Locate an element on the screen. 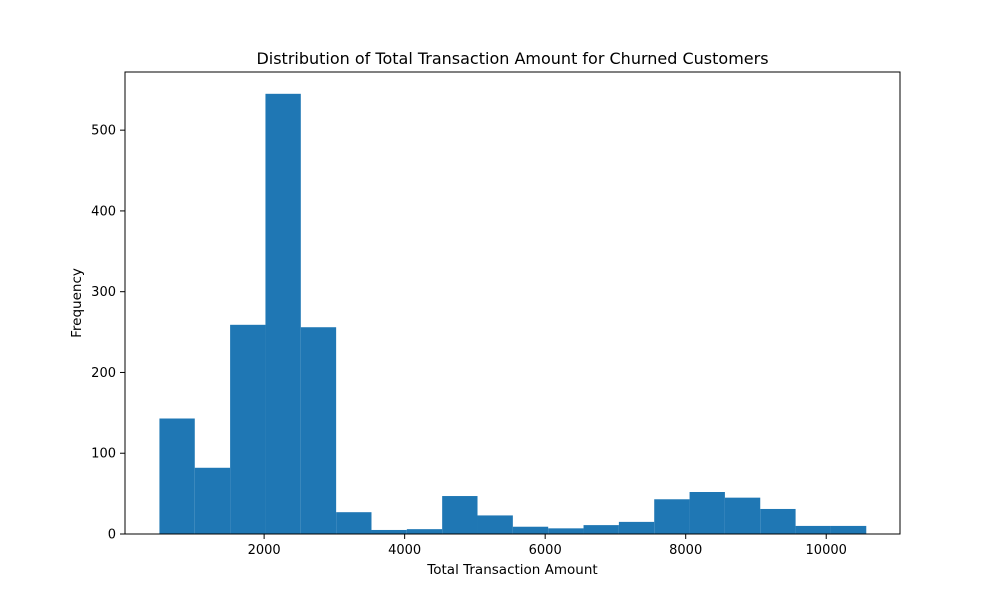  y-tick-label: 300 is located at coordinates (103, 292).